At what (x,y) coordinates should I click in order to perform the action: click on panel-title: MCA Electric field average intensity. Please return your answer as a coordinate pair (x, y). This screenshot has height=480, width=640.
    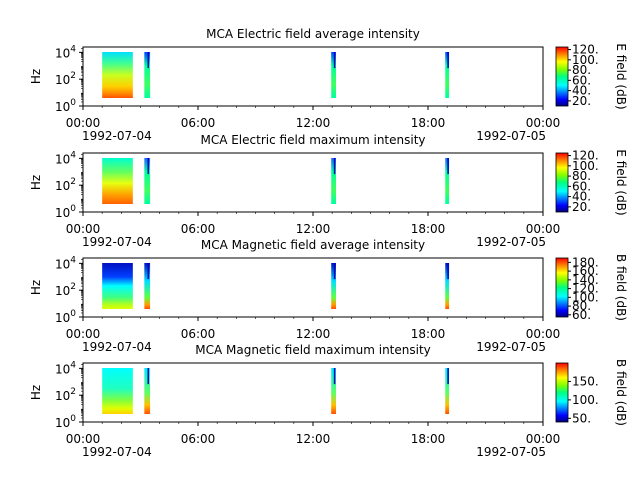
    Looking at the image, I should click on (313, 34).